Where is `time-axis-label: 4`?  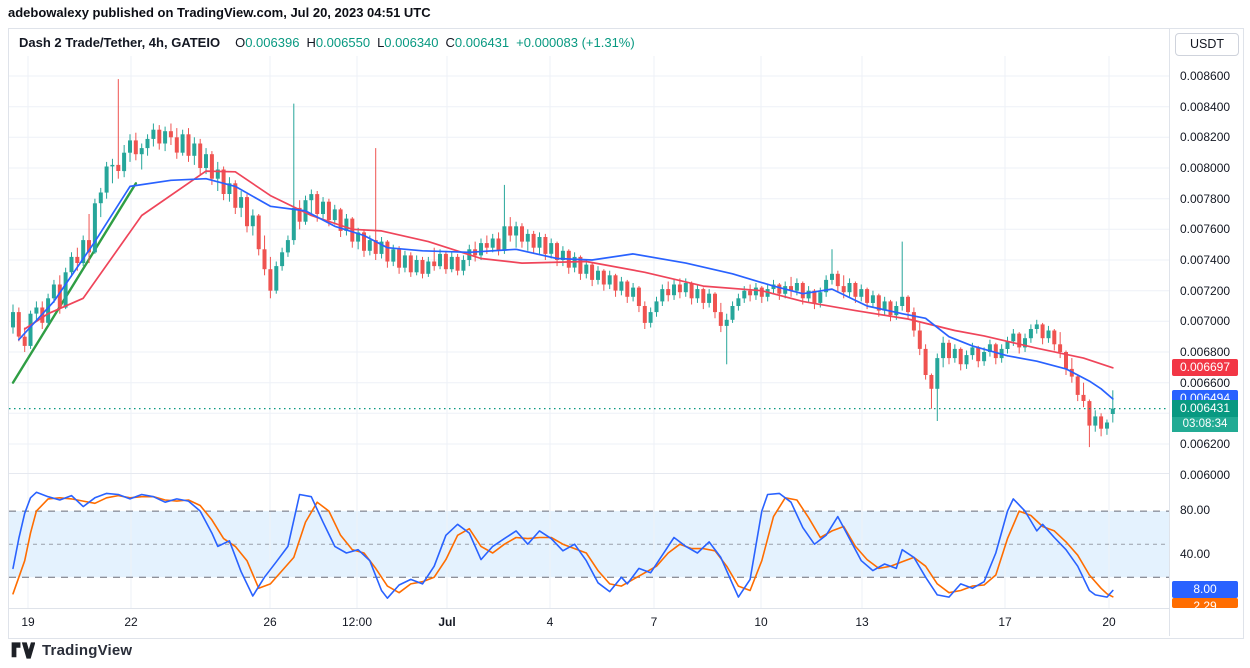 time-axis-label: 4 is located at coordinates (550, 622).